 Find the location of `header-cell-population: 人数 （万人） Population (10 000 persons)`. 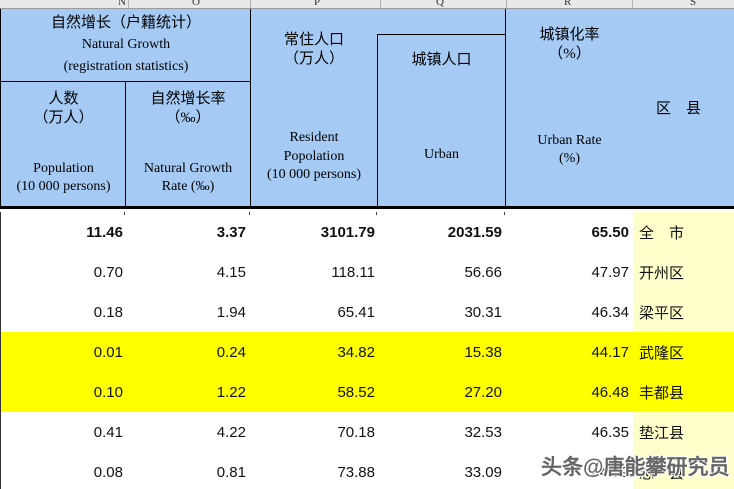

header-cell-population: 人数 （万人） Population (10 000 persons) is located at coordinates (63, 144).